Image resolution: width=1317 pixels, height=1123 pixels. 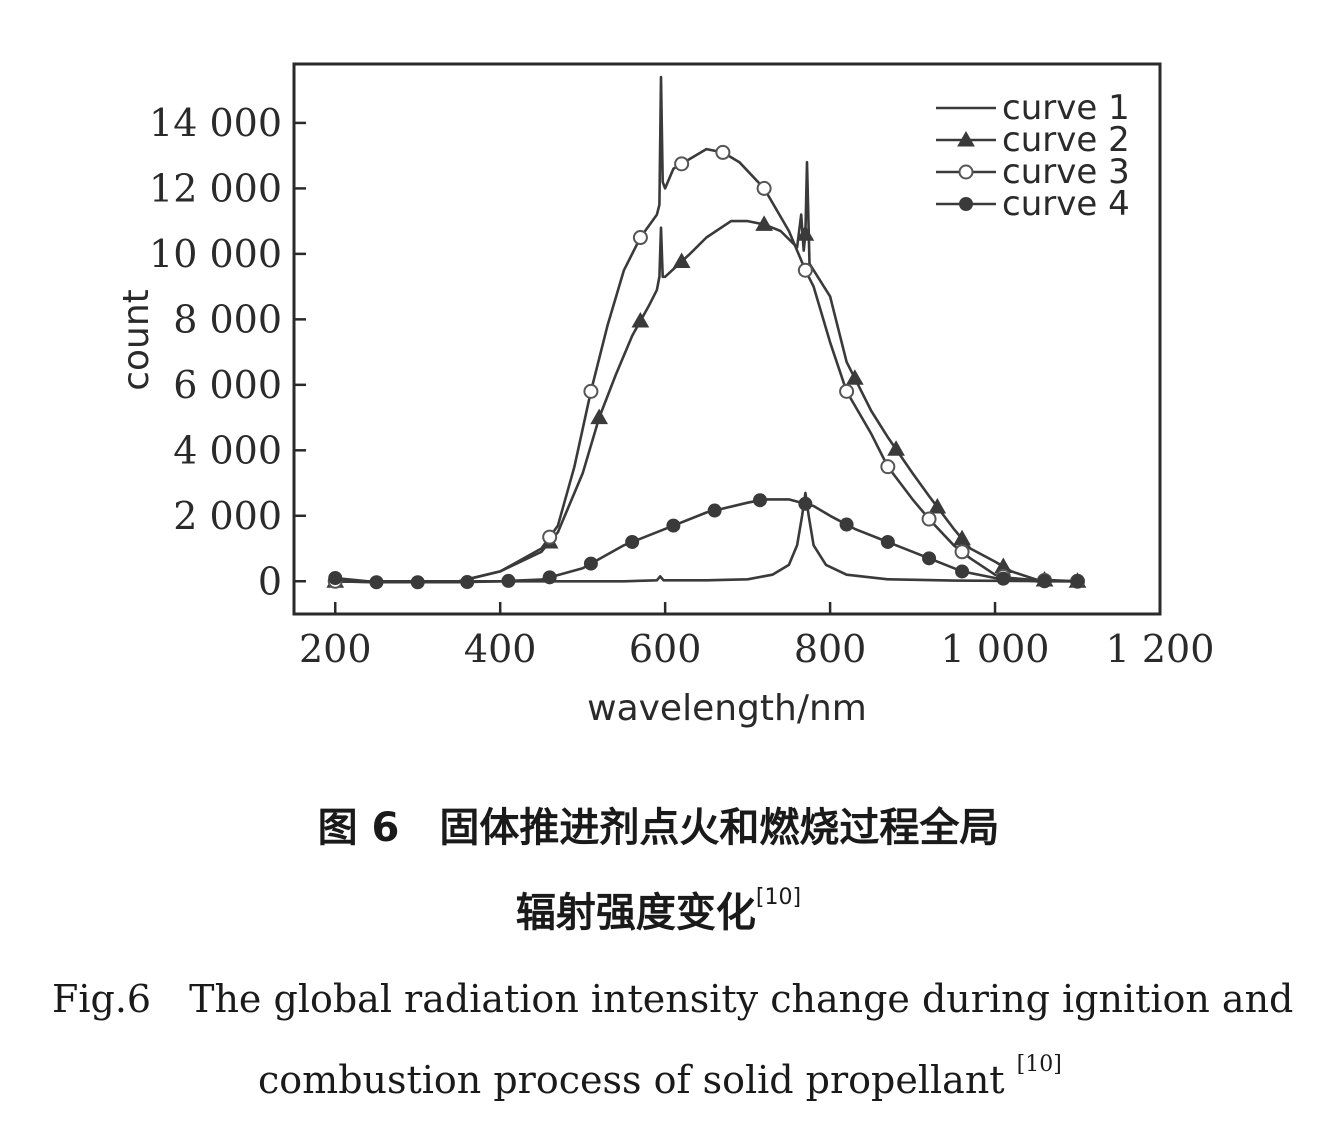 What do you see at coordinates (658, 828) in the screenshot?
I see `caption-cn-line1-text: 图 6 固体推进剂点火和燃烧过程全局` at bounding box center [658, 828].